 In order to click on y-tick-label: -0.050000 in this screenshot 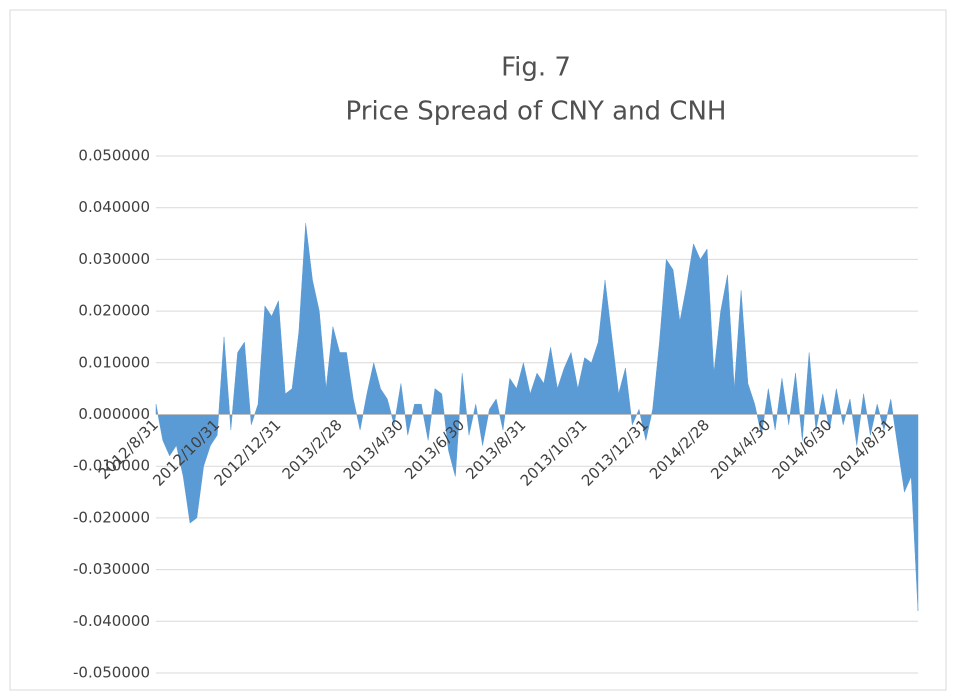, I will do `click(111, 673)`.